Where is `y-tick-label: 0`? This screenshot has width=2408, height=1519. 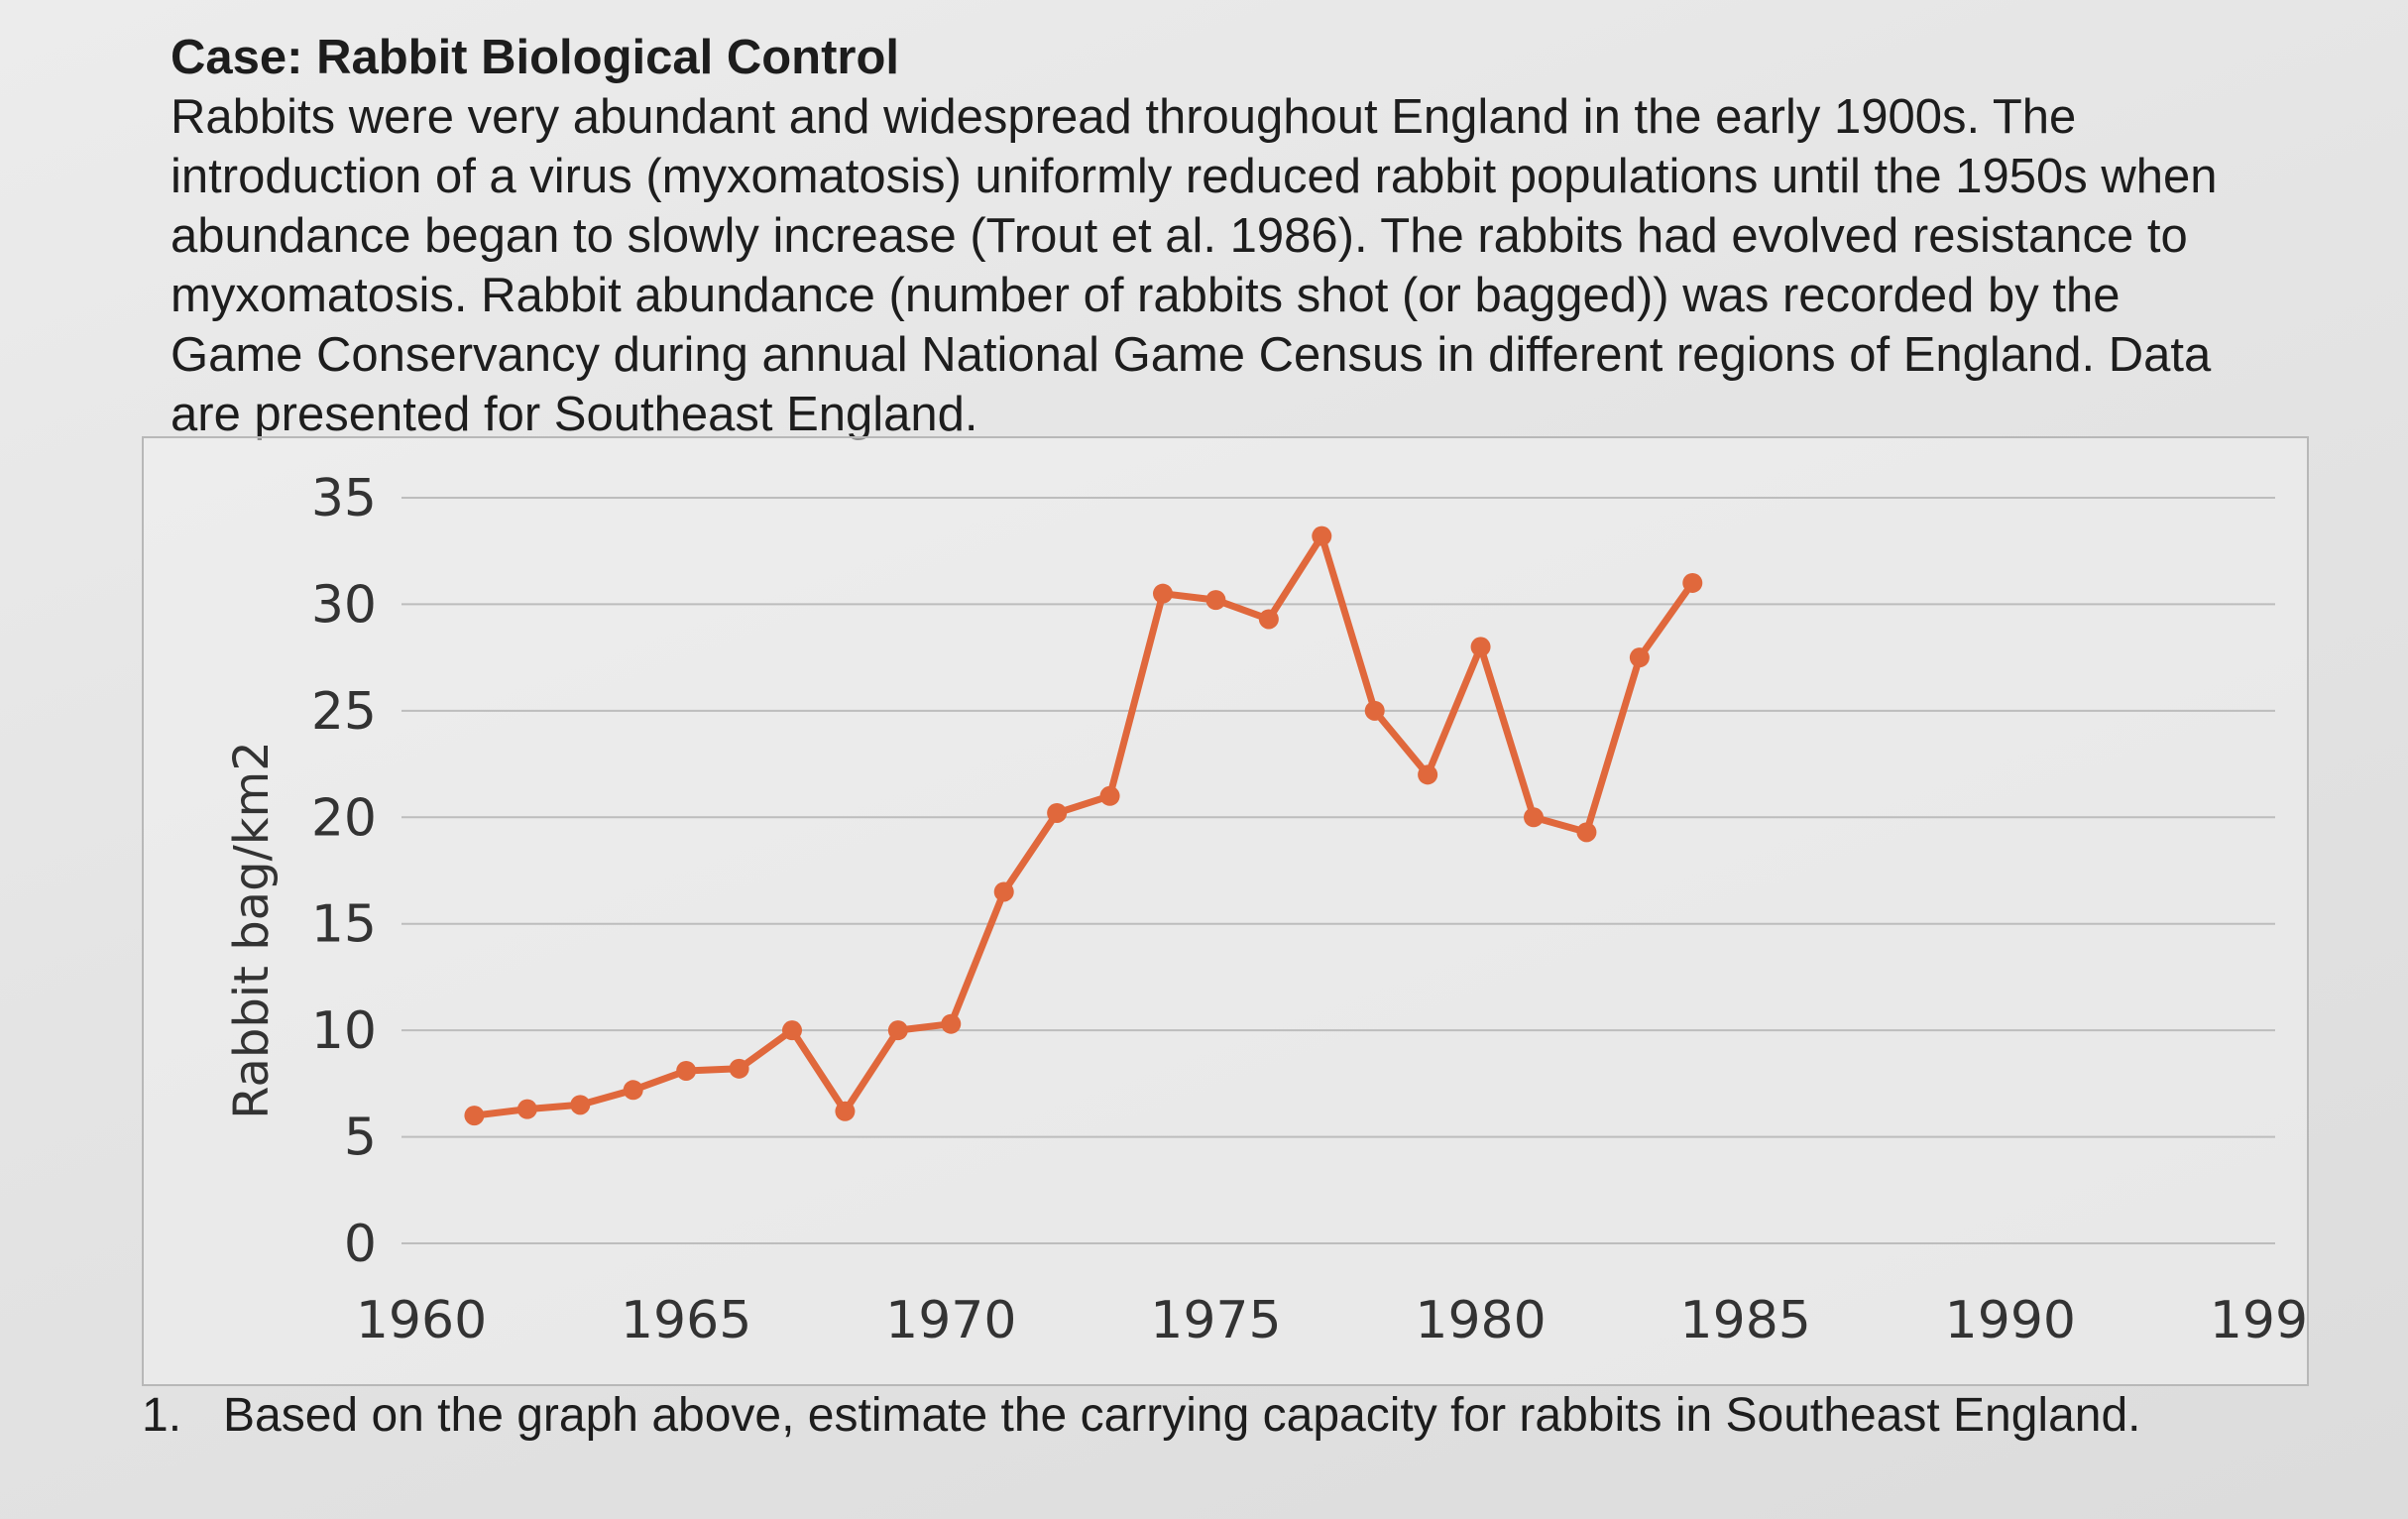 y-tick-label: 0 is located at coordinates (360, 1245).